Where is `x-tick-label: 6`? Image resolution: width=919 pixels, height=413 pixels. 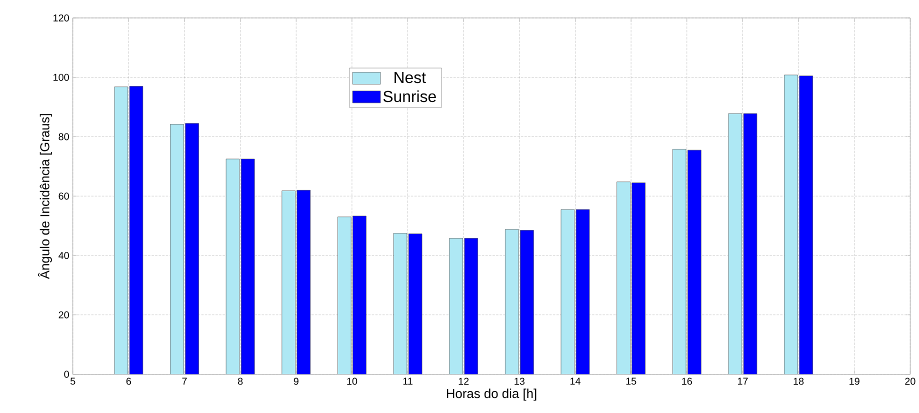 x-tick-label: 6 is located at coordinates (129, 381).